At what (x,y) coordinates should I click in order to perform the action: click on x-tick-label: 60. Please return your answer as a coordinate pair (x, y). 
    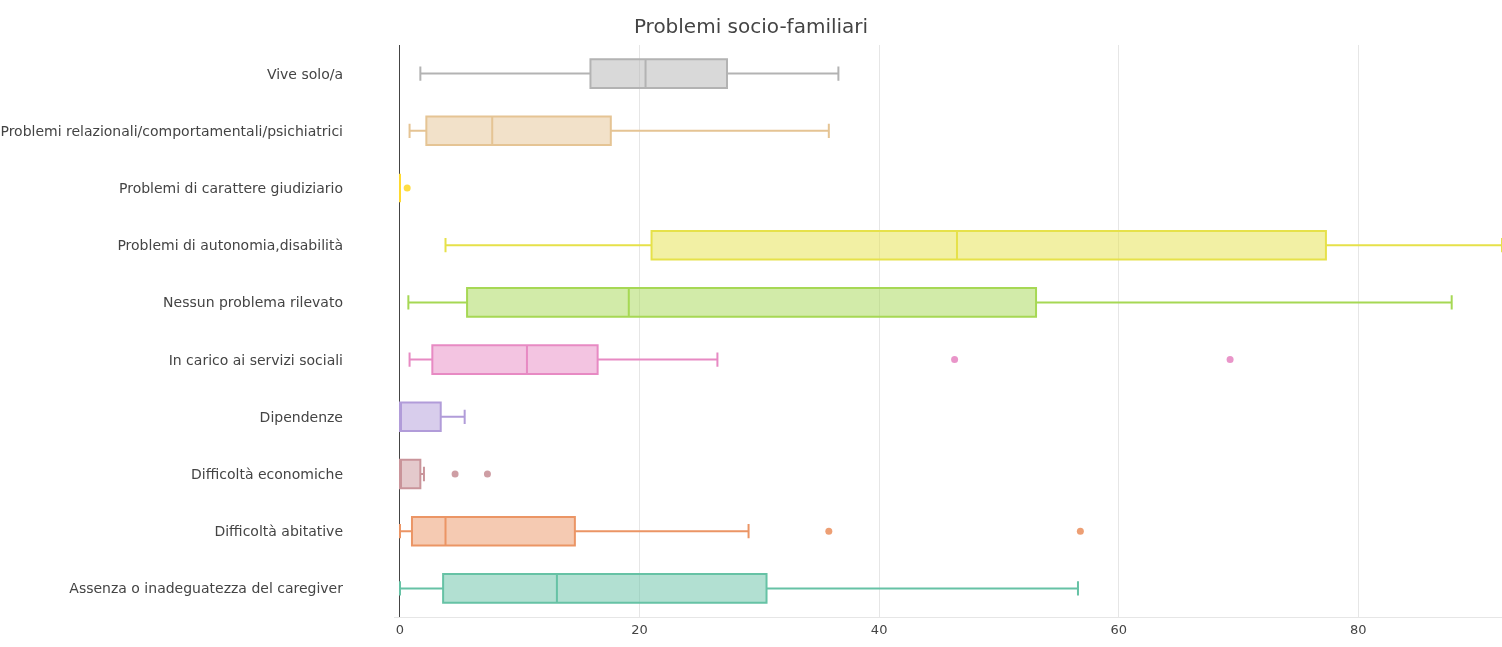
    Looking at the image, I should click on (1118, 629).